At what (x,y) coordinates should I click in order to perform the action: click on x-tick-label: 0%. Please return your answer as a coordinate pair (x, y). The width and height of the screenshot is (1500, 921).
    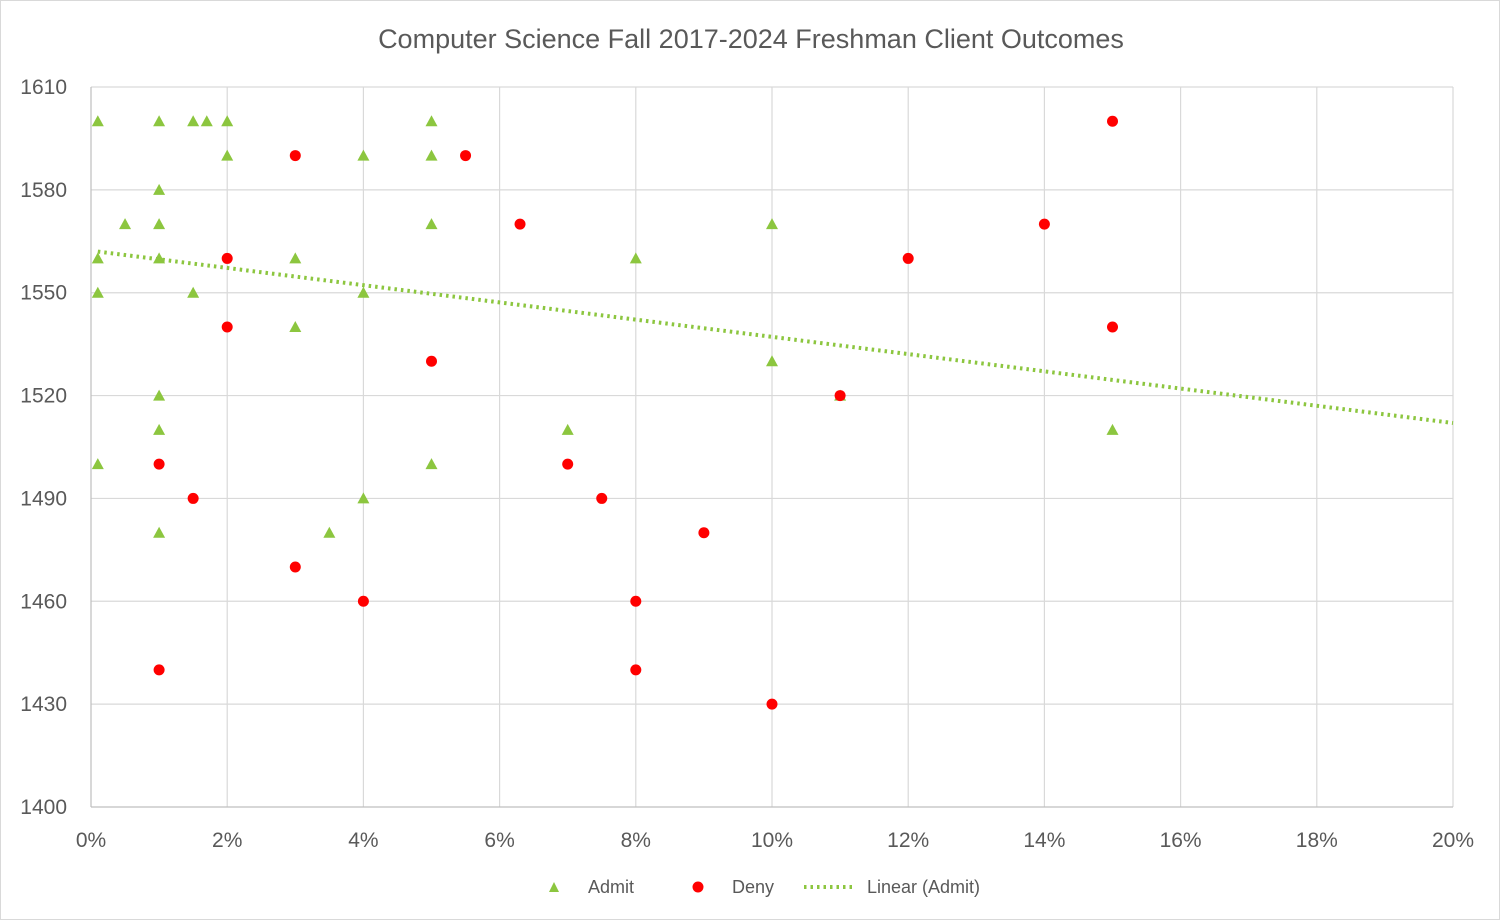
    Looking at the image, I should click on (91, 840).